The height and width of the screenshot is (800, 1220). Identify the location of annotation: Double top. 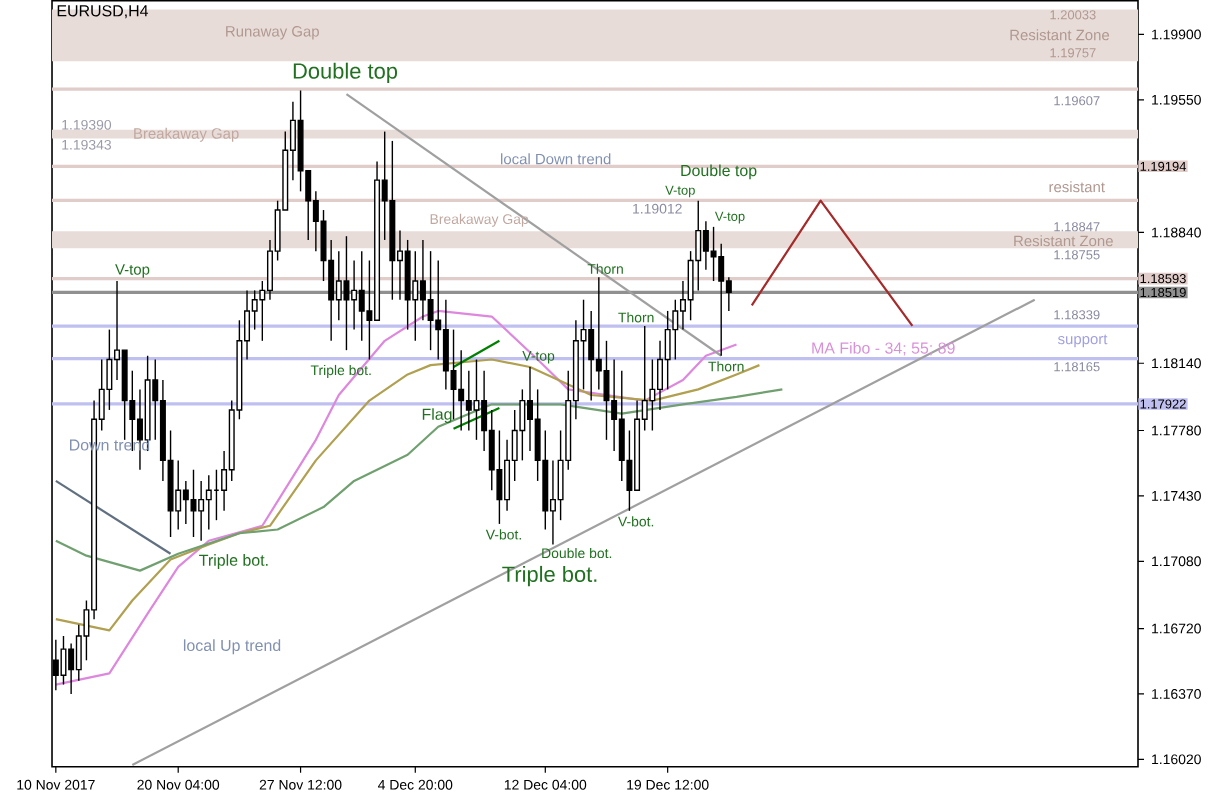
(345, 72).